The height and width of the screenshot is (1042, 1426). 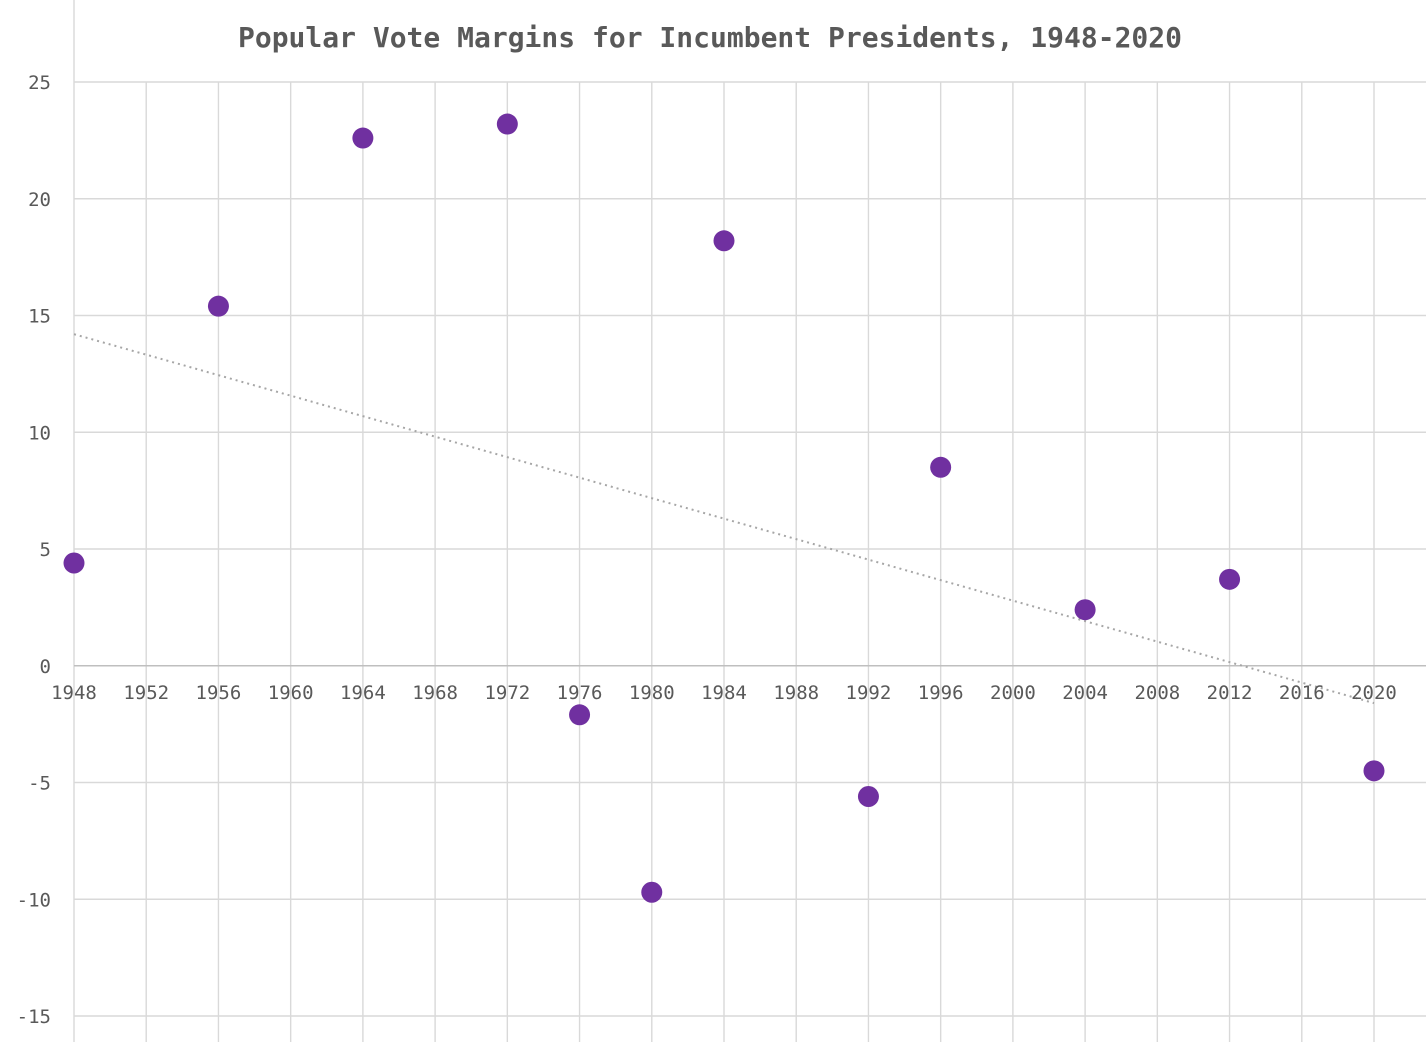 I want to click on x-tick-label: 1984, so click(x=724, y=693).